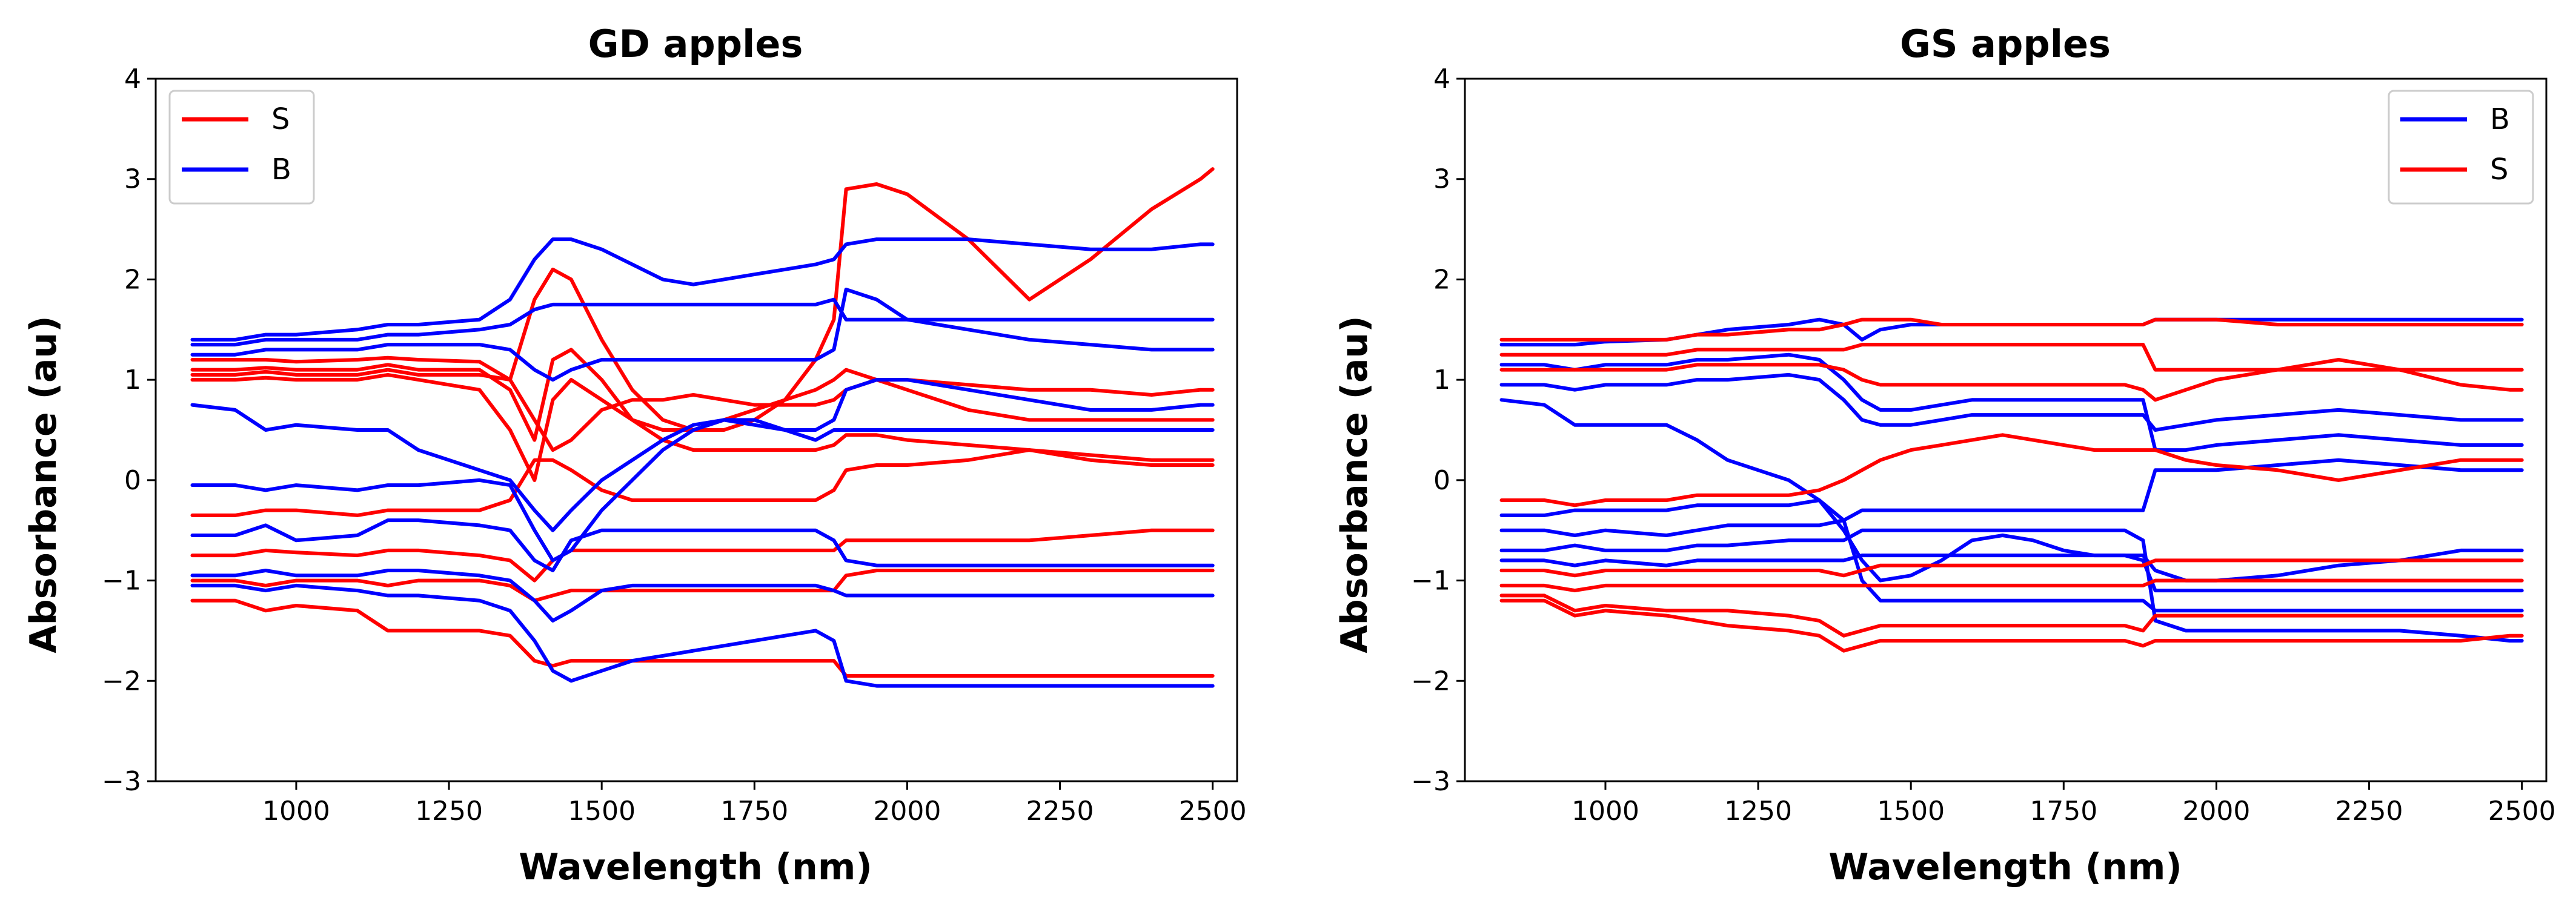 Image resolution: width=2576 pixels, height=909 pixels. Describe the element at coordinates (695, 44) in the screenshot. I see `panel-title: GD apples` at that location.